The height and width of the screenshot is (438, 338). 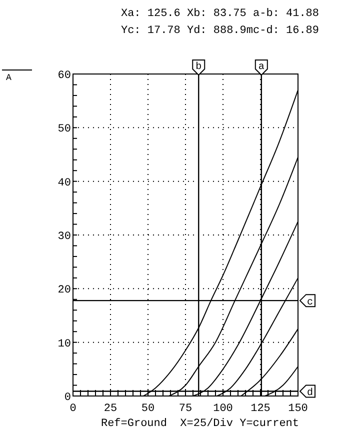 What do you see at coordinates (67, 398) in the screenshot?
I see `y-tick-label: 0` at bounding box center [67, 398].